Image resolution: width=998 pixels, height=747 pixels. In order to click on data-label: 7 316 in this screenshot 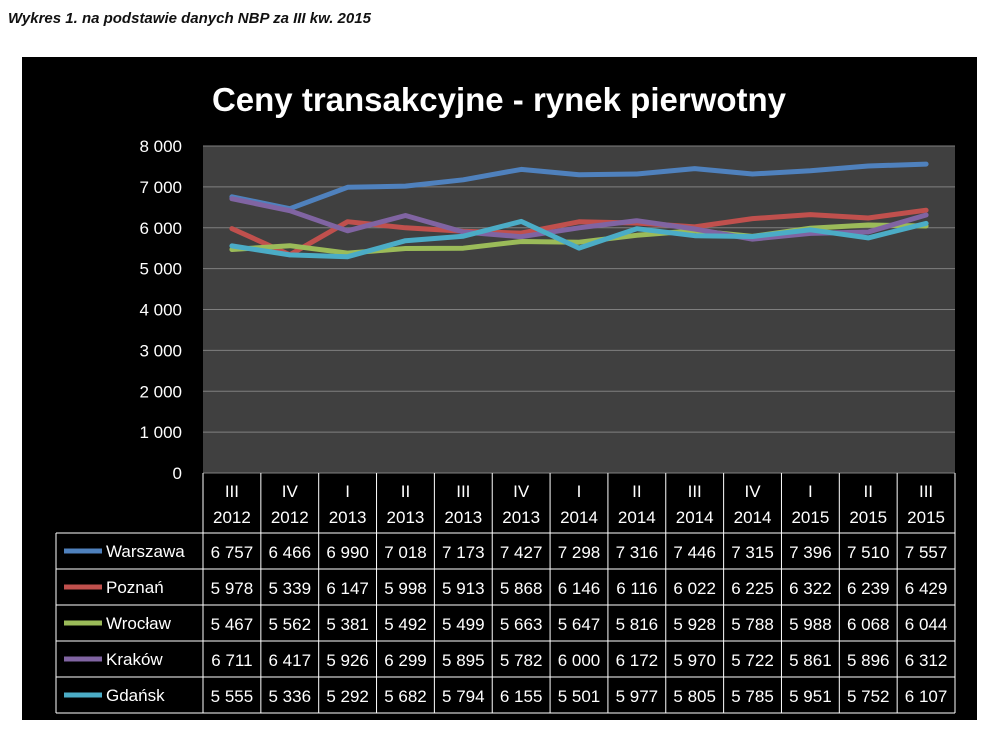, I will do `click(637, 552)`.